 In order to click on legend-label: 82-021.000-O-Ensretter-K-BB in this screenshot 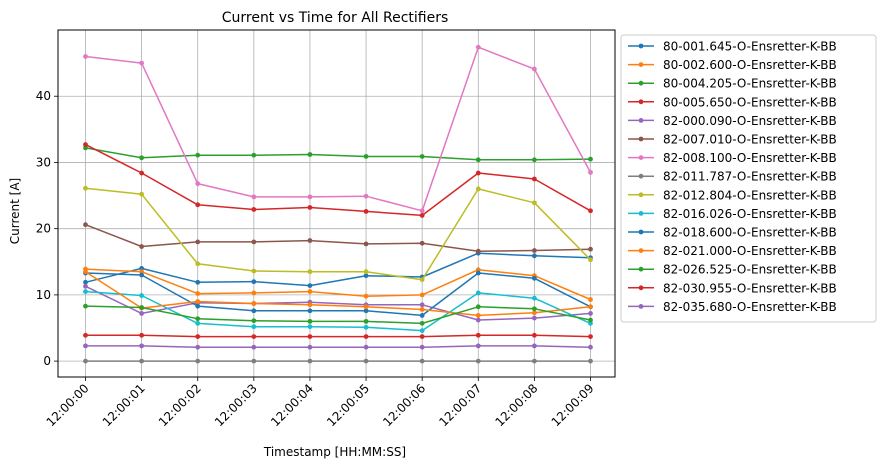, I will do `click(750, 251)`.